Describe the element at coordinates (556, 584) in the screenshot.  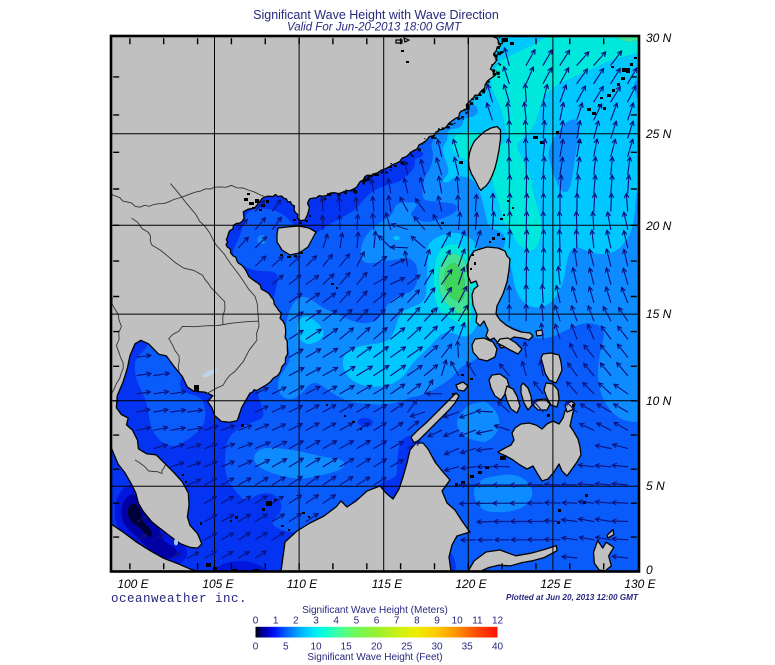
I see `svg-text: 125 E` at that location.